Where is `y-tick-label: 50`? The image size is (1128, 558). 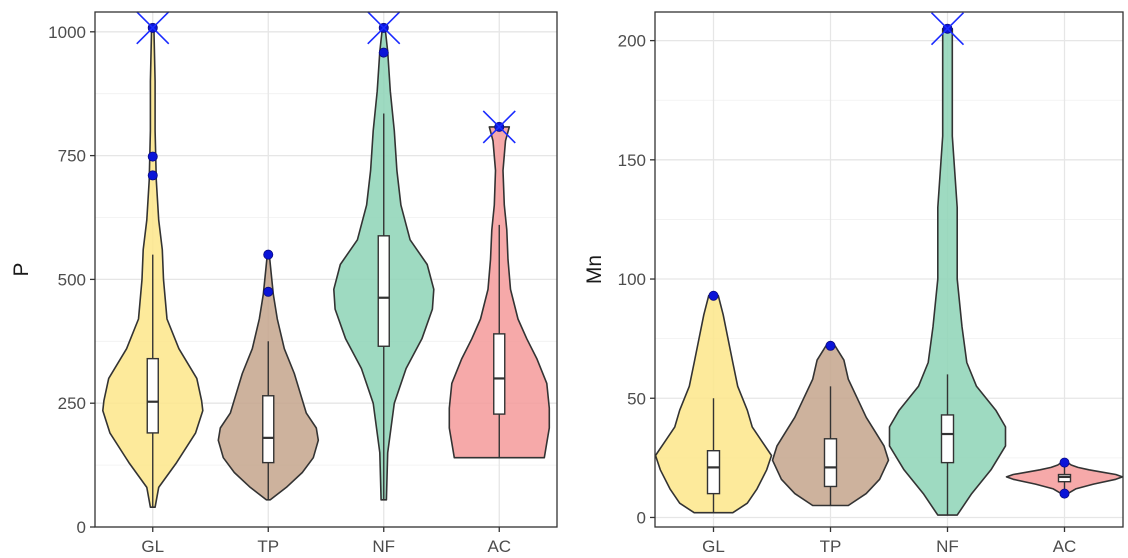
y-tick-label: 50 is located at coordinates (636, 398).